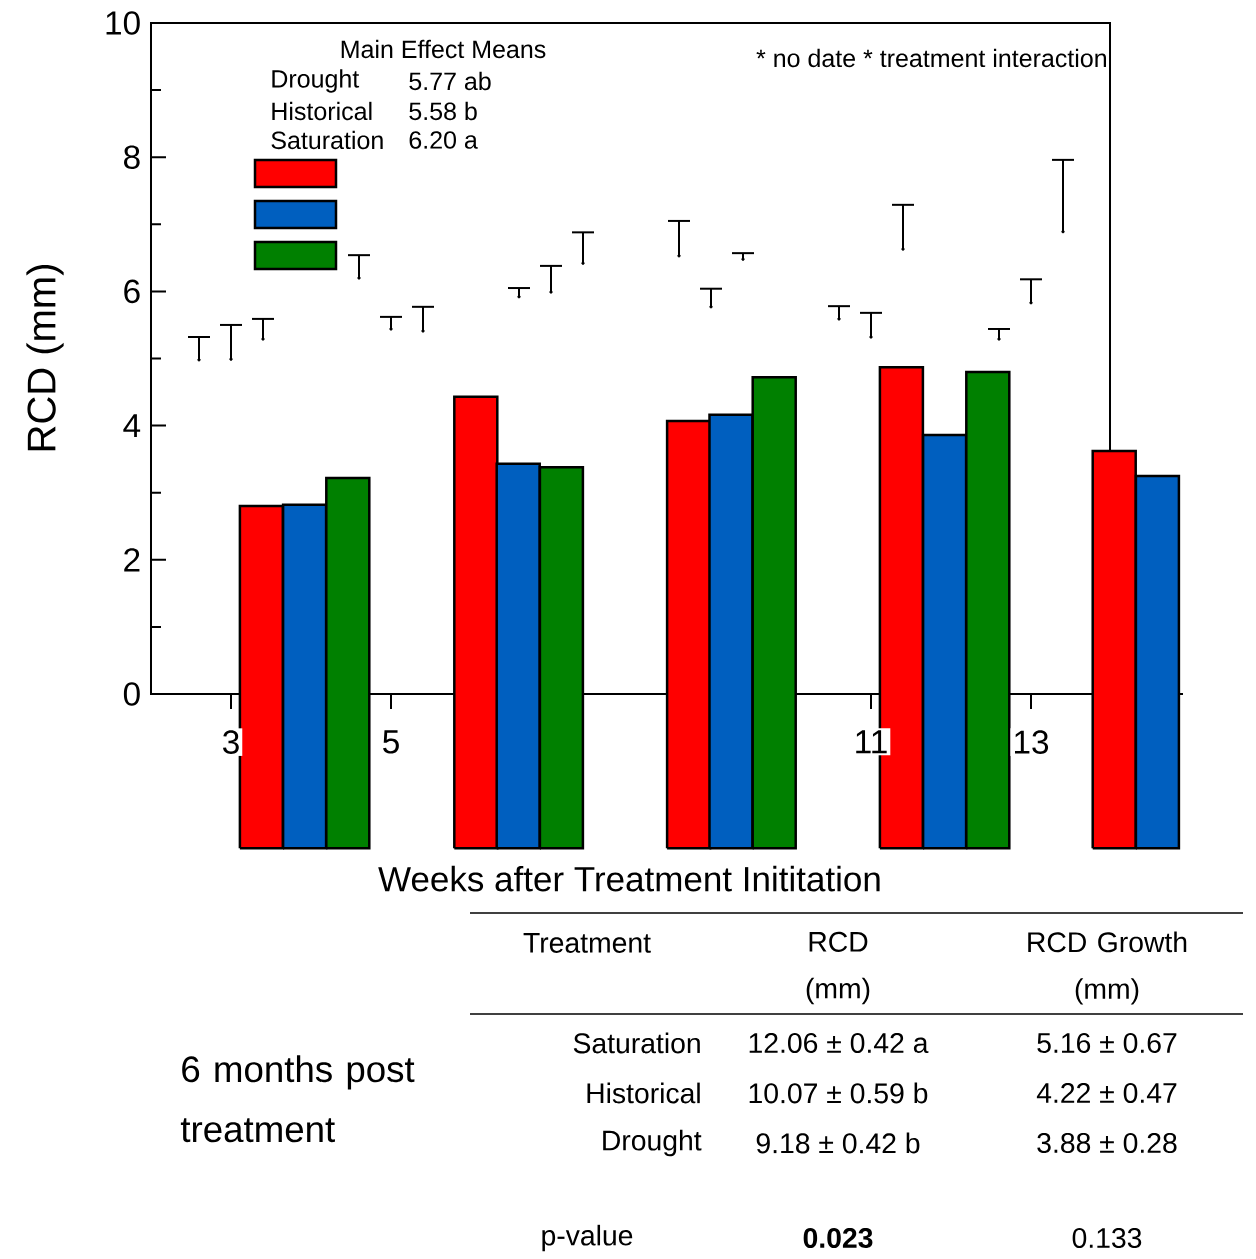  What do you see at coordinates (643, 1093) in the screenshot?
I see `text: Historical` at bounding box center [643, 1093].